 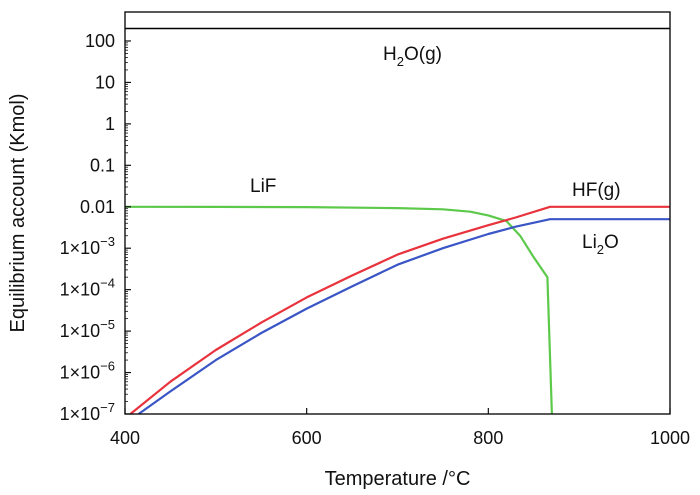 I want to click on y-tick-label-exponent: −5, so click(x=107, y=324).